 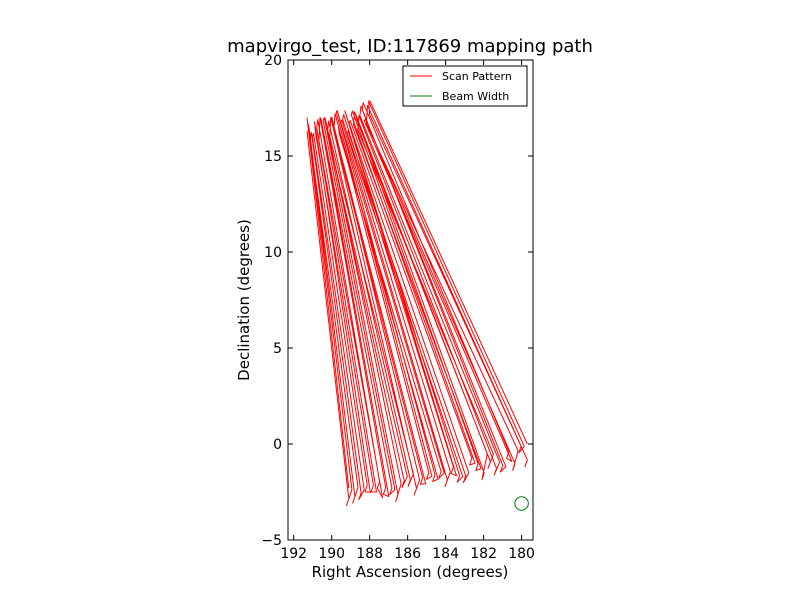 I want to click on scan-pattern-left-edge, so click(x=328, y=303).